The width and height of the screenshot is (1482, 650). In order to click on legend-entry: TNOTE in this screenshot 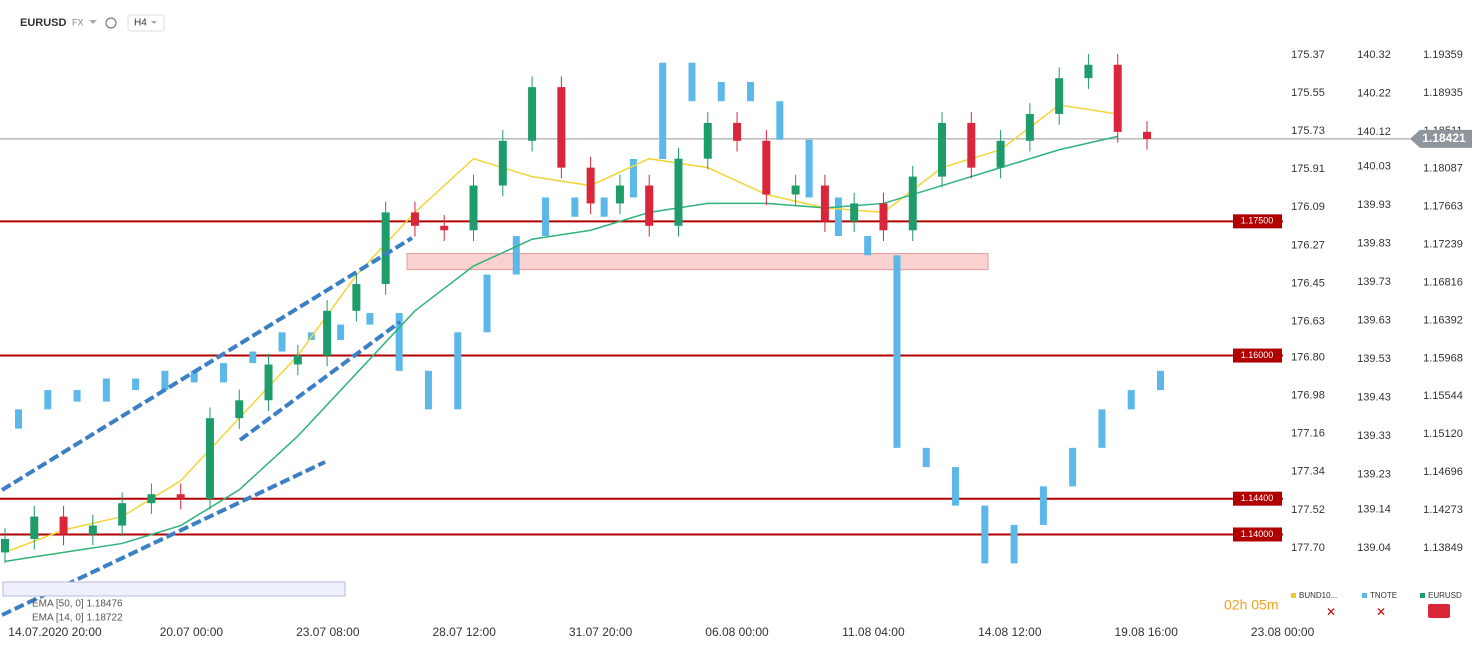, I will do `click(1383, 595)`.